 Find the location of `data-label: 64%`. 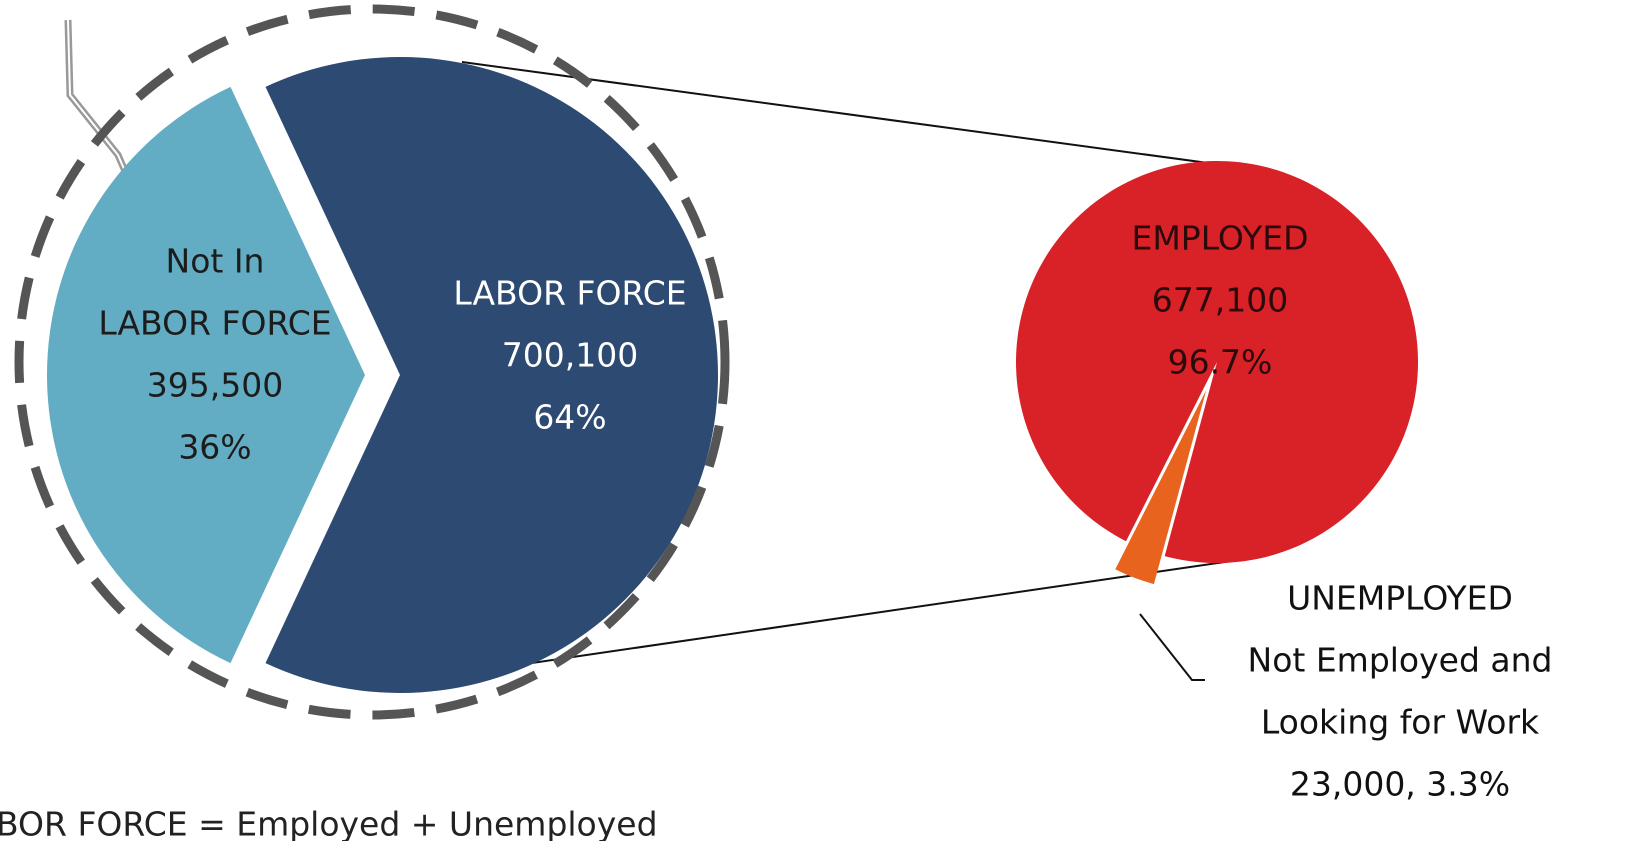

data-label: 64% is located at coordinates (569, 417).